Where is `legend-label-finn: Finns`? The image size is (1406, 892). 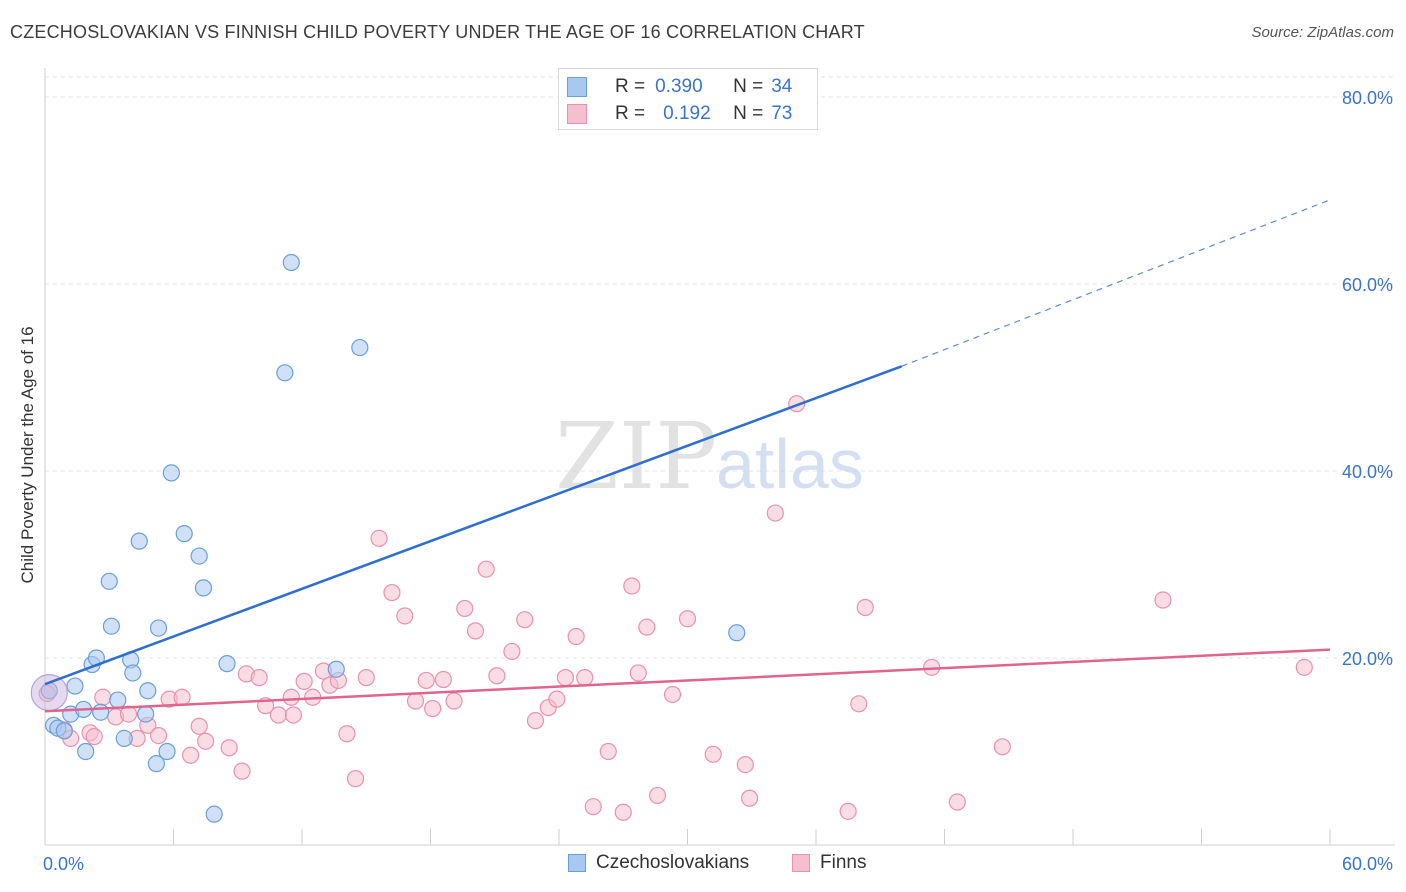
legend-label-finn: Finns is located at coordinates (843, 862).